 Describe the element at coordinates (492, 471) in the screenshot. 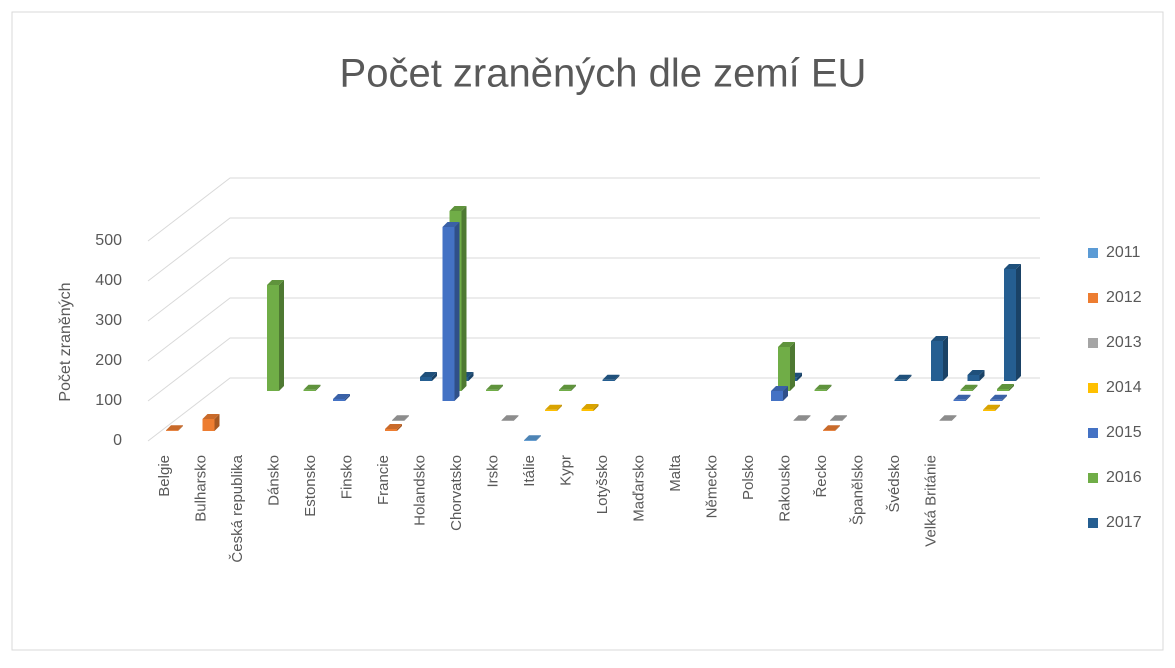

I see `x-tick-label: Irsko` at that location.